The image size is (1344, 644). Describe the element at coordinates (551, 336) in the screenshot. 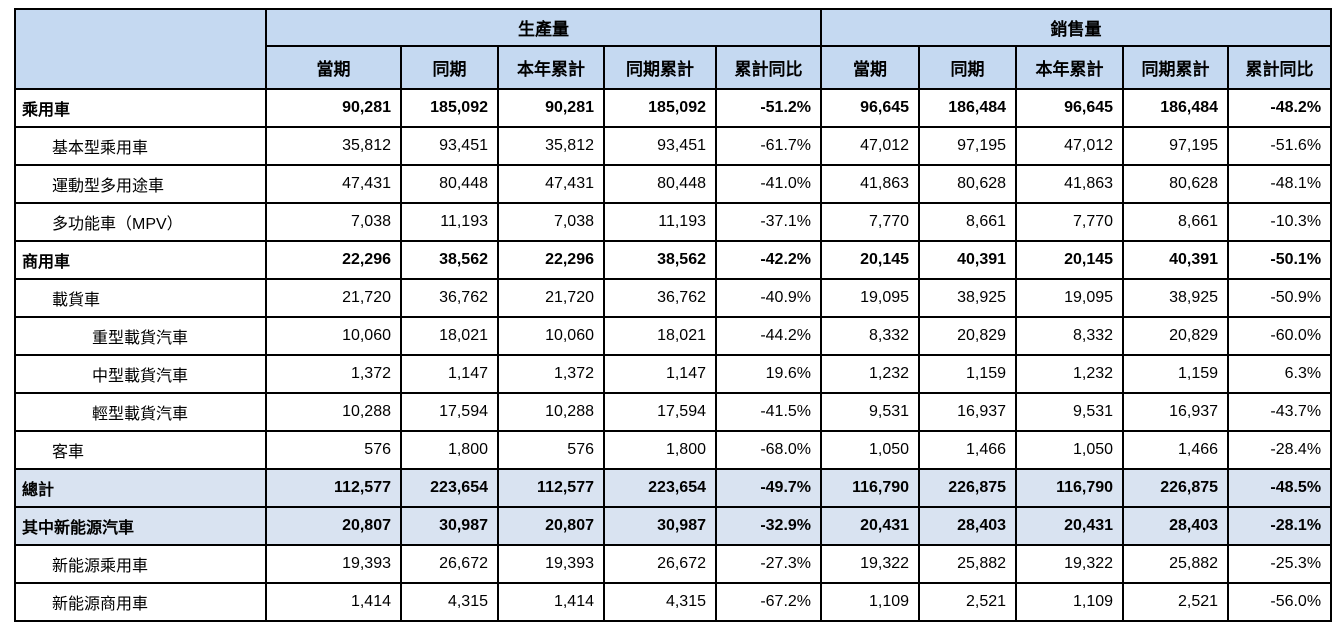

I see `production-ytd-value: 10,060` at that location.